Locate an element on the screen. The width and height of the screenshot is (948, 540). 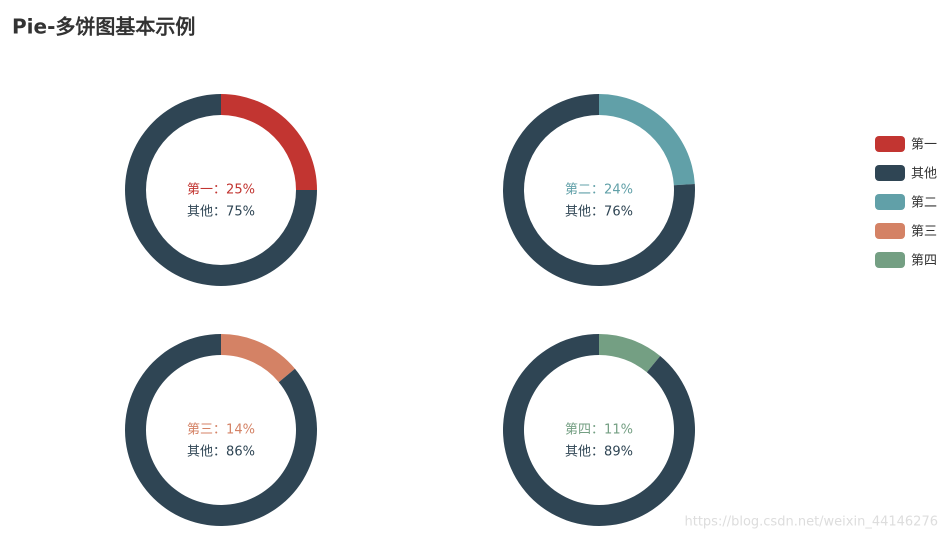
legend-label: 其他 is located at coordinates (924, 174).